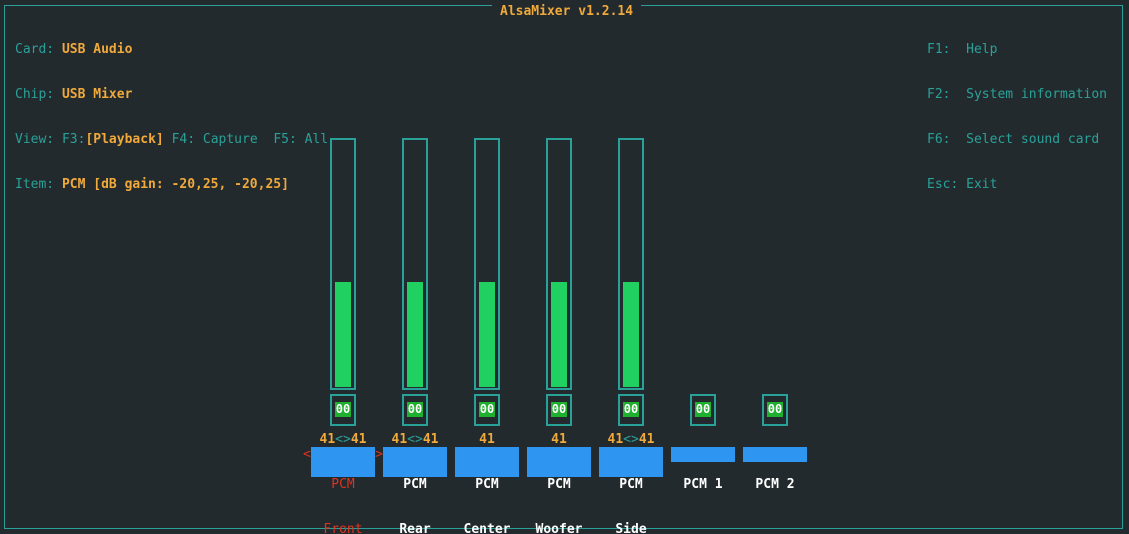 This screenshot has width=1129, height=534. I want to click on view-all: F5: All, so click(301, 139).